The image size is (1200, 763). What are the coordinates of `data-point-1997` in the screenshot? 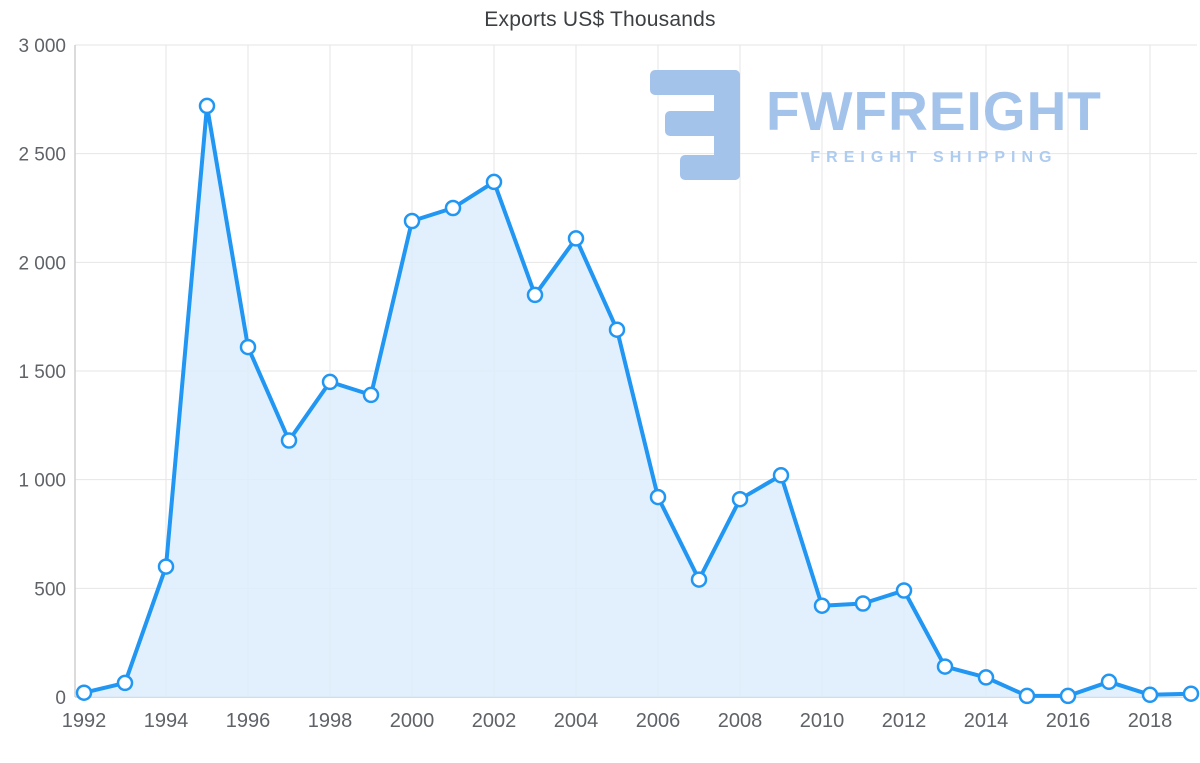 It's located at (289, 440).